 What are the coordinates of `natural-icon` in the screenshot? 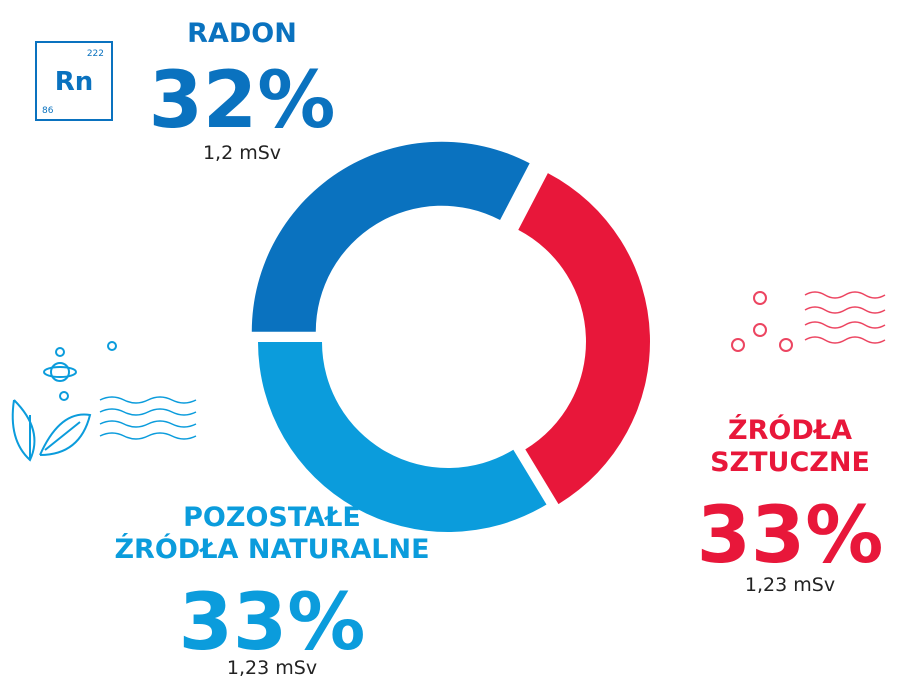 It's located at (104, 401).